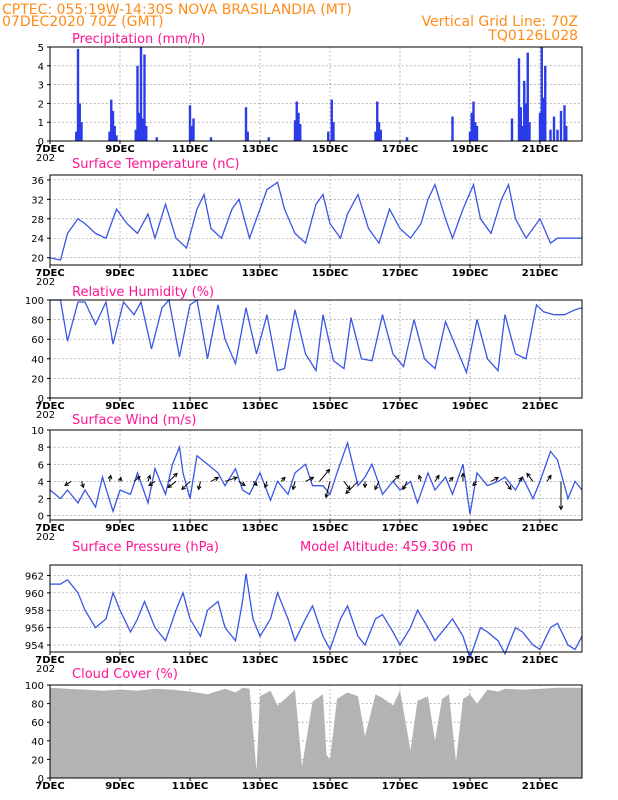  I want to click on y-tick-label: 80, so click(37, 705).